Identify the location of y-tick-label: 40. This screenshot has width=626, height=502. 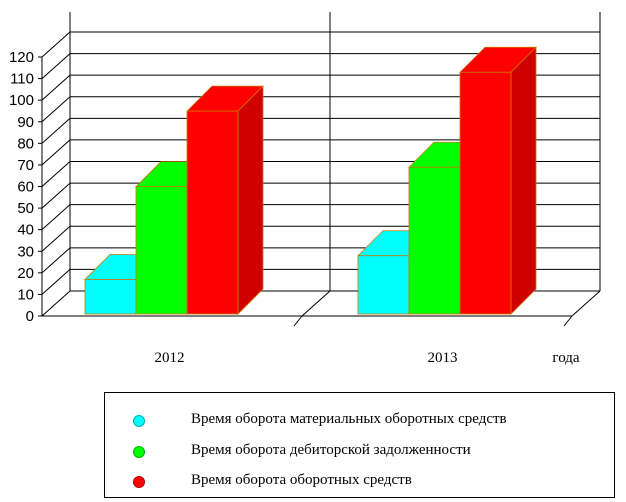
(25, 230).